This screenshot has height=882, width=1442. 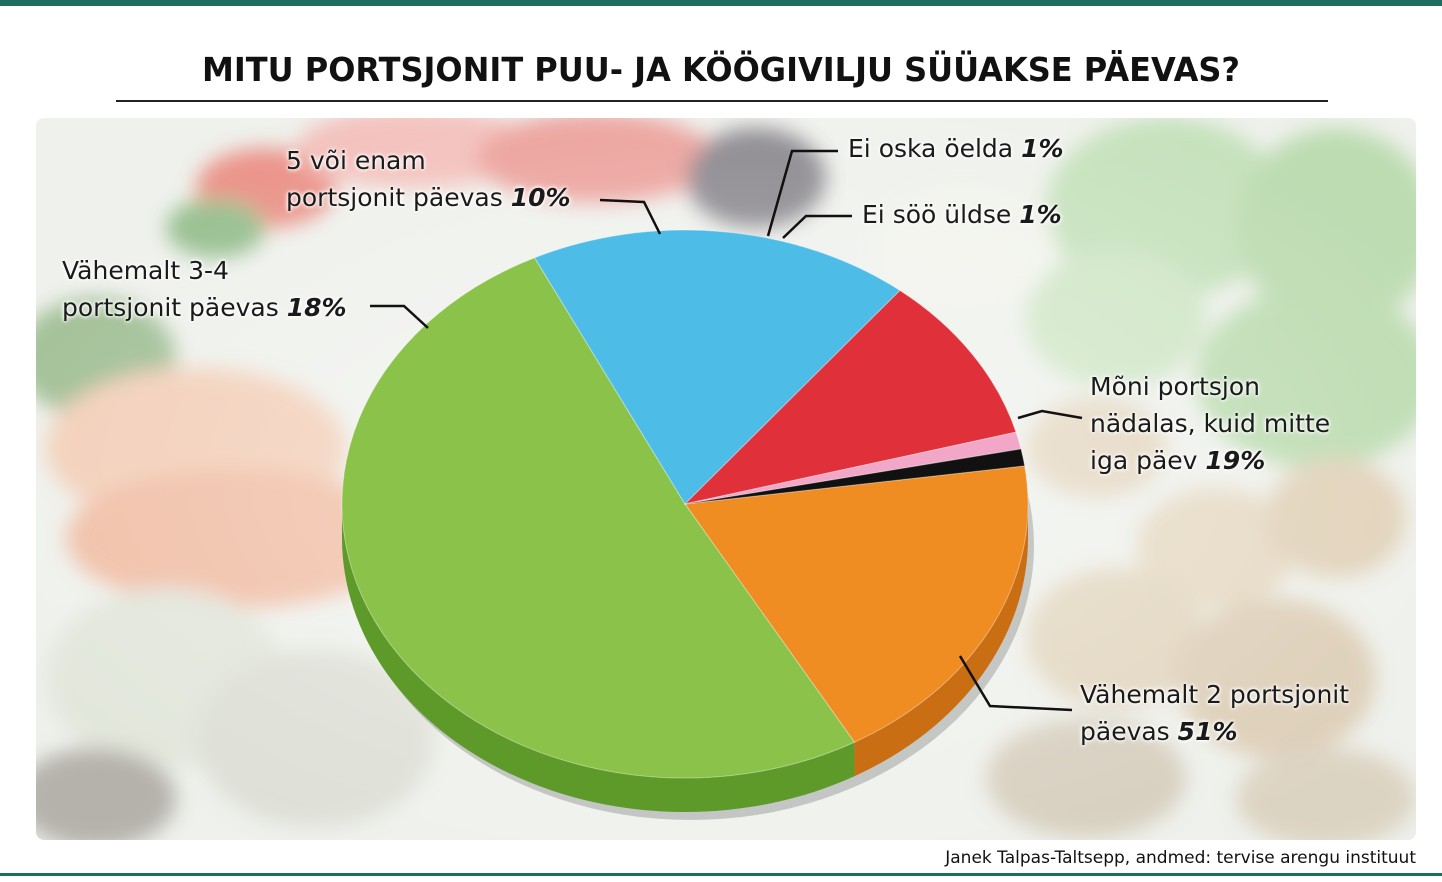 What do you see at coordinates (931, 148) in the screenshot?
I see `slice-label-4-line-0: Ei oska öelda` at bounding box center [931, 148].